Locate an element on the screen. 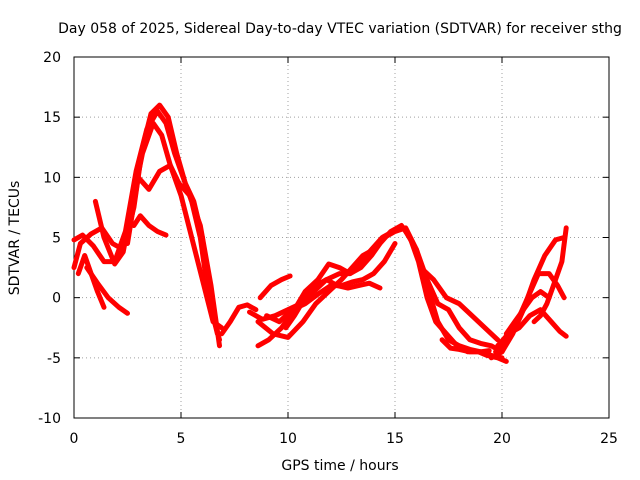  x-tick-label: 0 is located at coordinates (74, 439).